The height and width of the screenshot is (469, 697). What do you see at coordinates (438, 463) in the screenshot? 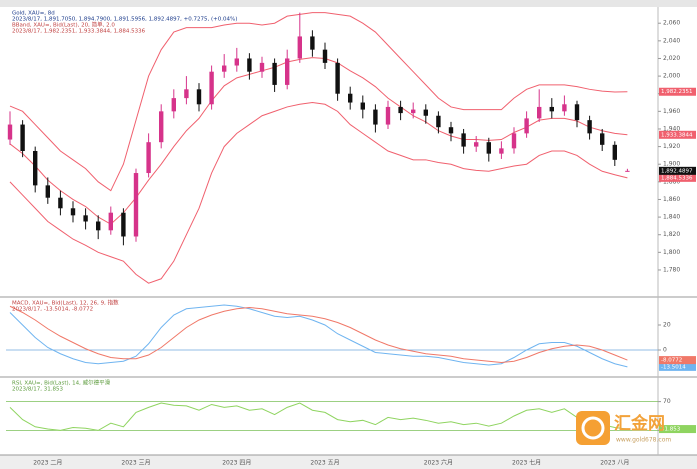
I see `x-tick-label: 2023 六月` at bounding box center [438, 463].